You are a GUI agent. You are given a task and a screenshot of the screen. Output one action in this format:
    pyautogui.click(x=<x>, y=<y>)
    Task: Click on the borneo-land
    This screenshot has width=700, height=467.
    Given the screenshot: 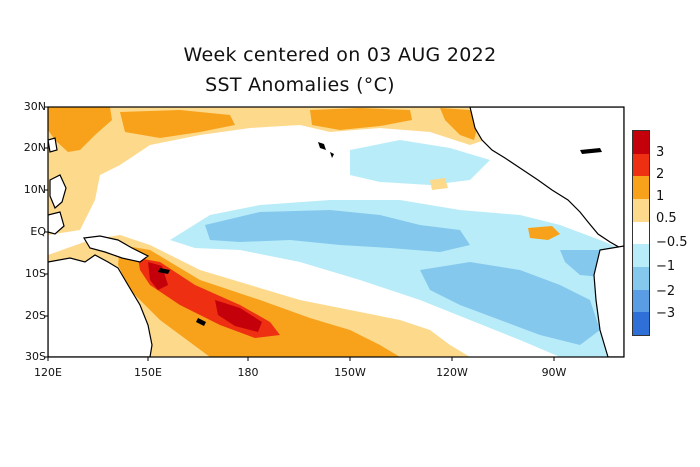 What is the action you would take?
    pyautogui.click(x=56, y=223)
    